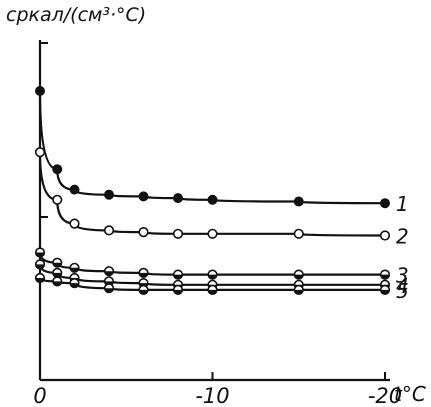  What do you see at coordinates (212, 395) in the screenshot?
I see `x-tick-label-1: -10` at bounding box center [212, 395].